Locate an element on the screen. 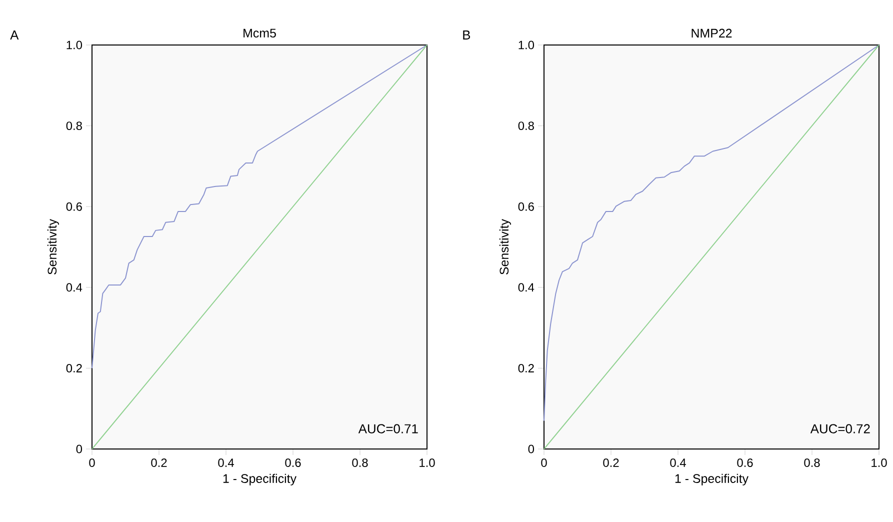  annotation: AUC=0.72 is located at coordinates (840, 429).